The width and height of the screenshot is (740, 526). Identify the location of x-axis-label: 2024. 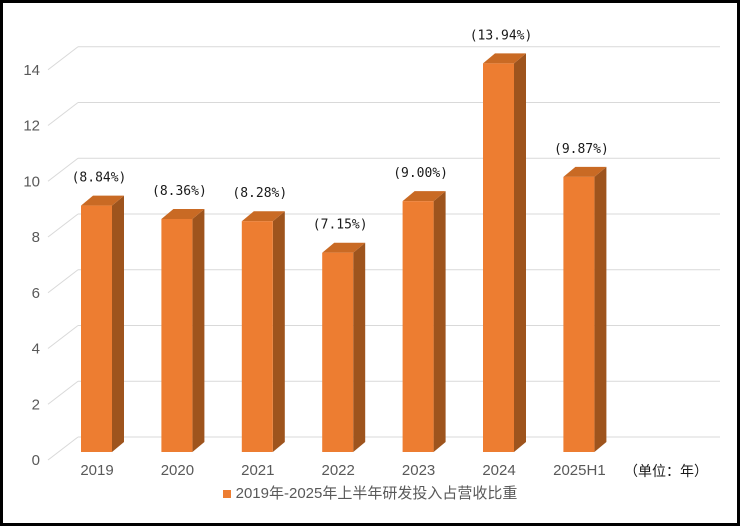
(498, 470).